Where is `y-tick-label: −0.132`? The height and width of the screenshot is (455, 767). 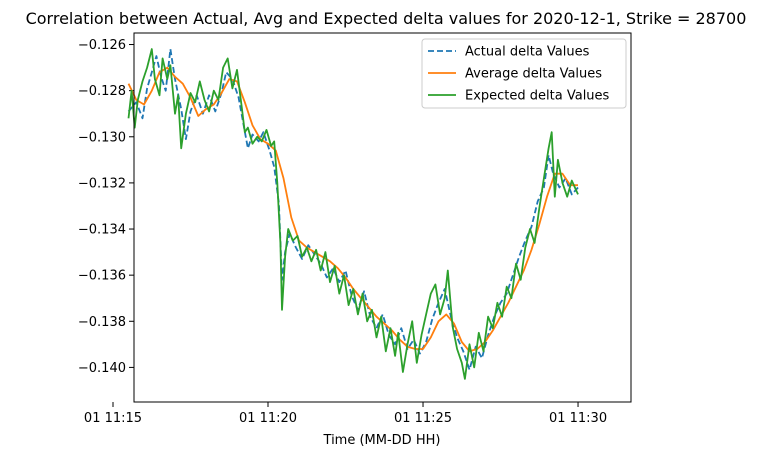 y-tick-label: −0.132 is located at coordinates (102, 183).